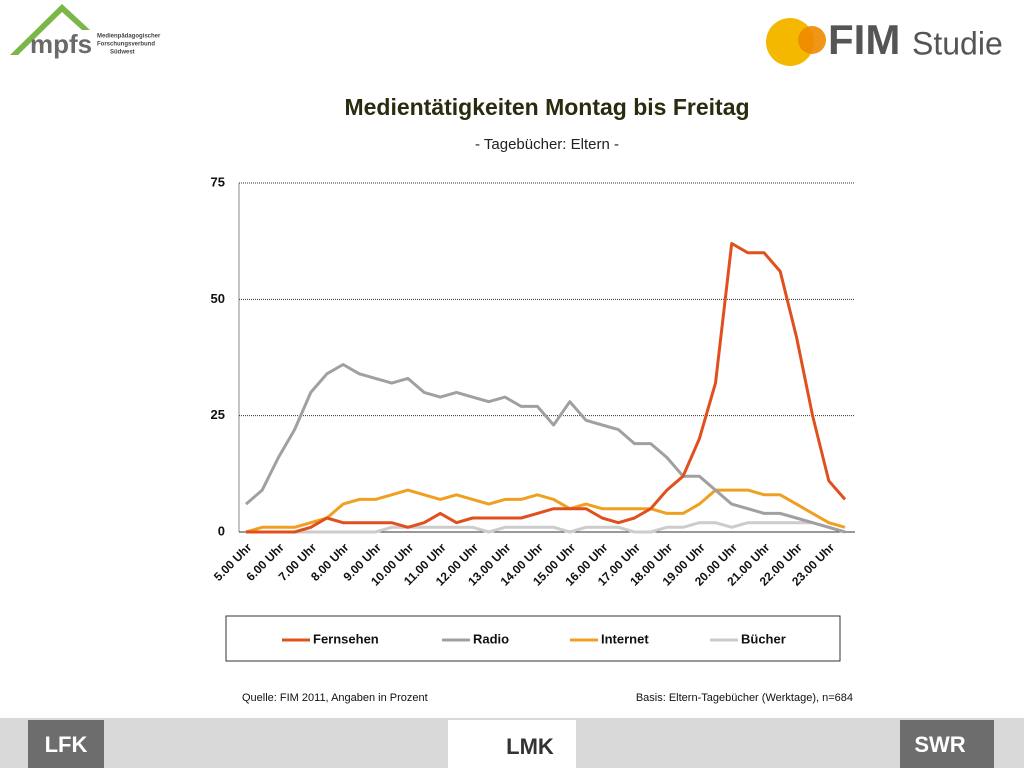 This screenshot has width=1024, height=768. I want to click on logo-sub: Forschungsverbund, so click(126, 45).